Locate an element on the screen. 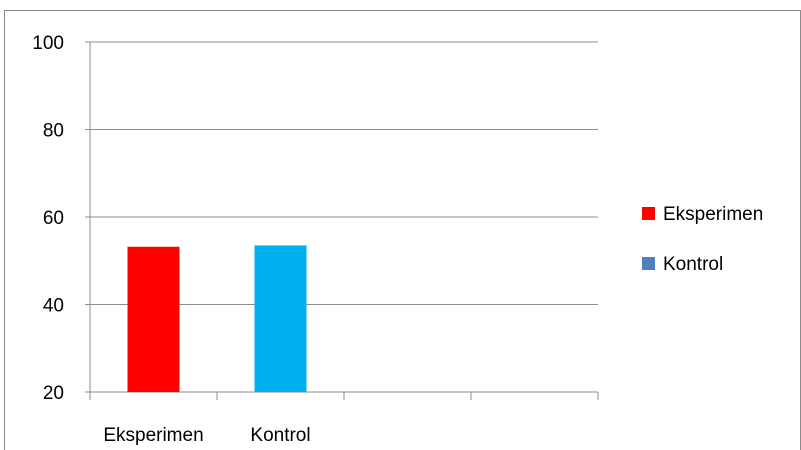  legend-swatch-kontrol is located at coordinates (648, 263).